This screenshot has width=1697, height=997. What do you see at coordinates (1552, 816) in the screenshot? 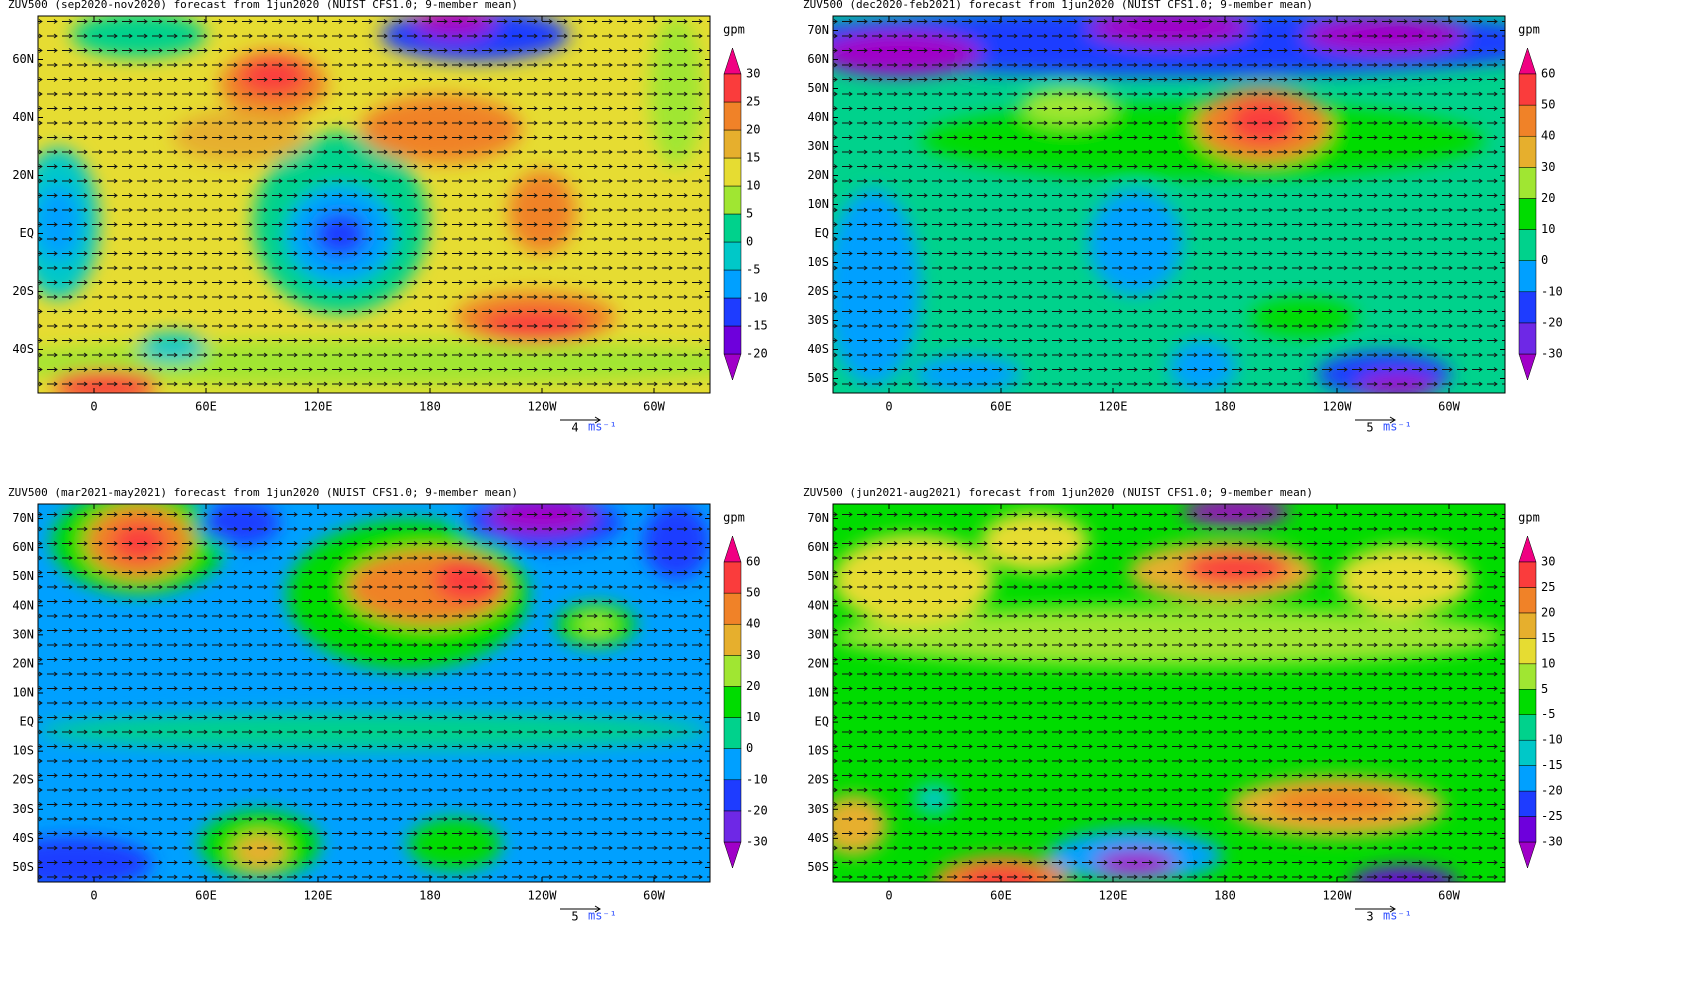
I see `colorbar-label: -25` at bounding box center [1552, 816].